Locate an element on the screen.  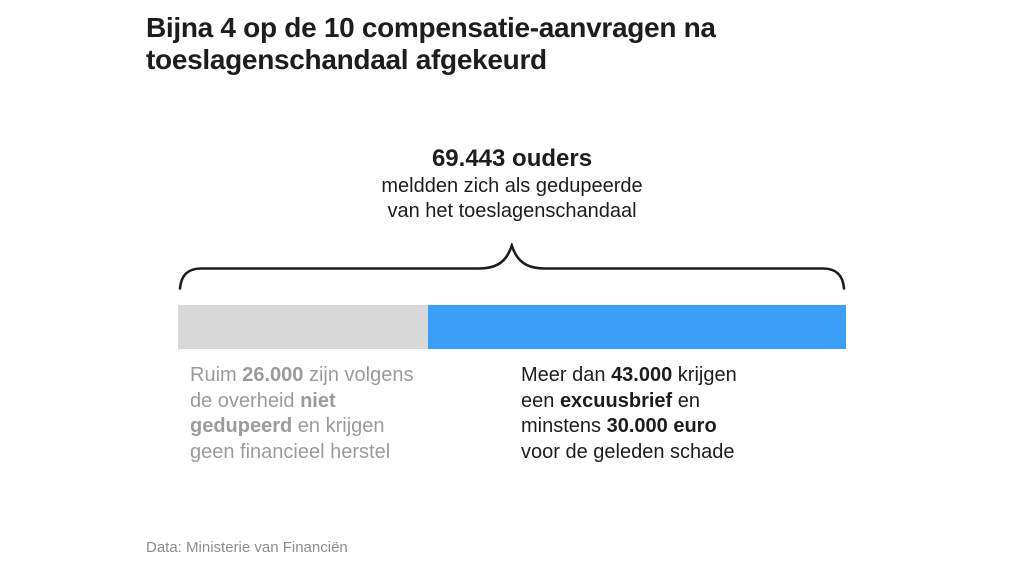
total-value: 69.443 ouders is located at coordinates (512, 158).